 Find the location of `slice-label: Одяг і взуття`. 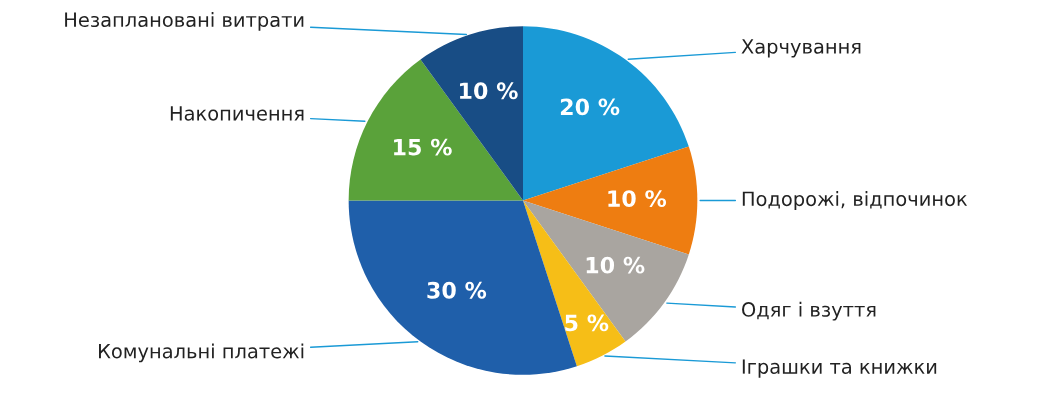

slice-label: Одяг і взуття is located at coordinates (809, 311).